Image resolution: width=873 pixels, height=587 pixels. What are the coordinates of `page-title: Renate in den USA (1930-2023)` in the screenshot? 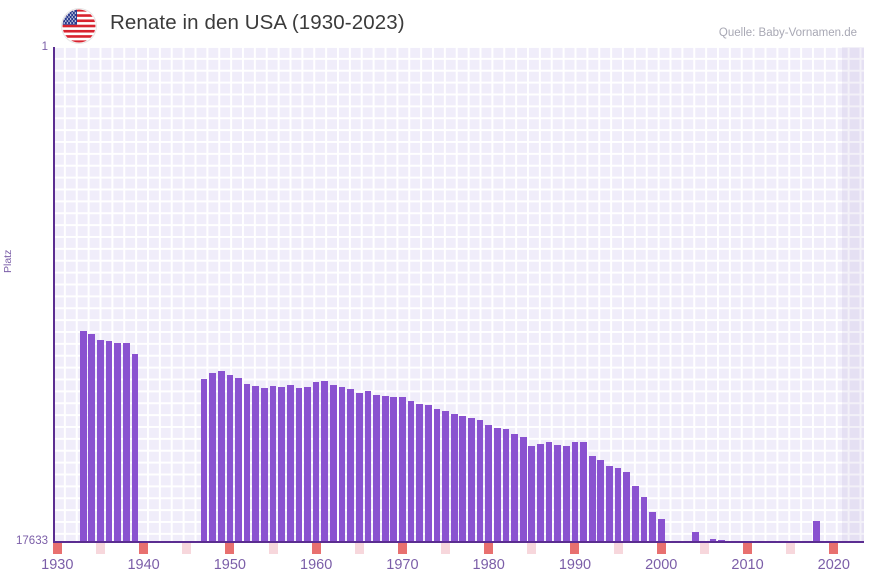 It's located at (257, 22).